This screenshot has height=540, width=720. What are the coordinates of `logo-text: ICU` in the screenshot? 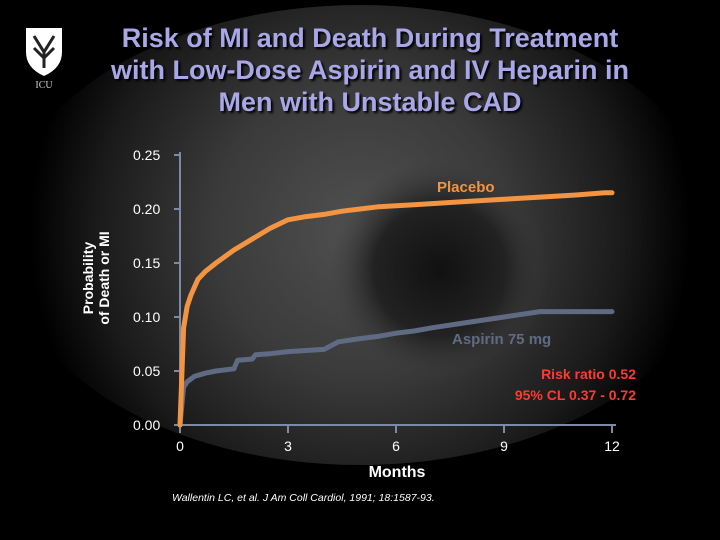 It's located at (44, 85).